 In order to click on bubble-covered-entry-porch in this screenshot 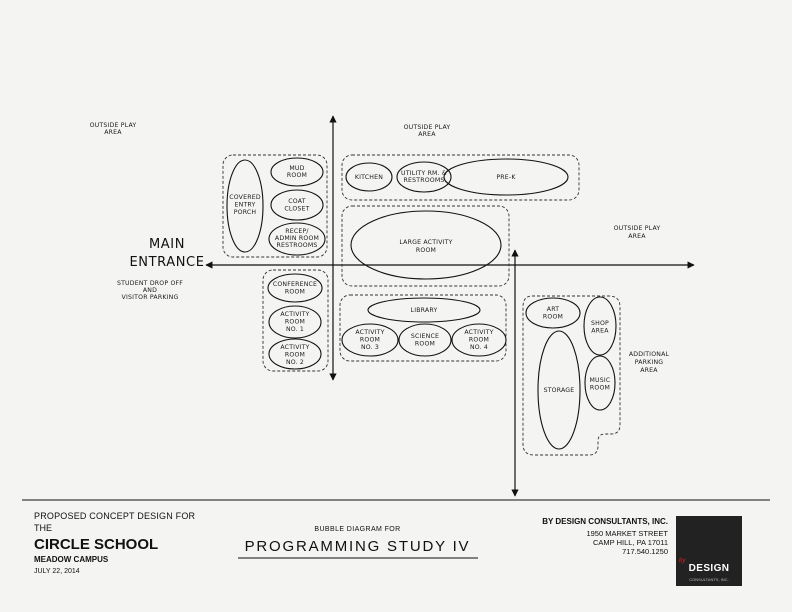, I will do `click(245, 206)`.